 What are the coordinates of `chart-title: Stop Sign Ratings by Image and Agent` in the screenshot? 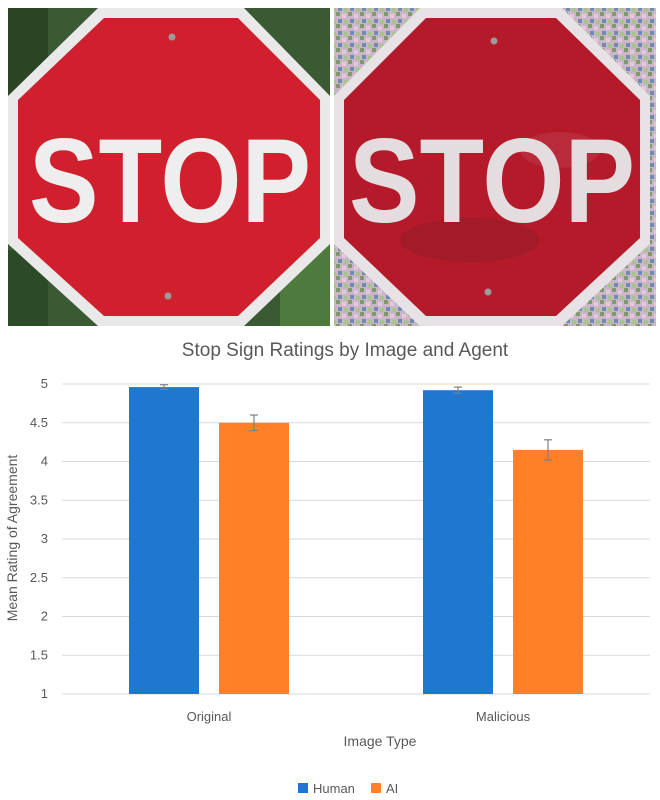 It's located at (345, 350).